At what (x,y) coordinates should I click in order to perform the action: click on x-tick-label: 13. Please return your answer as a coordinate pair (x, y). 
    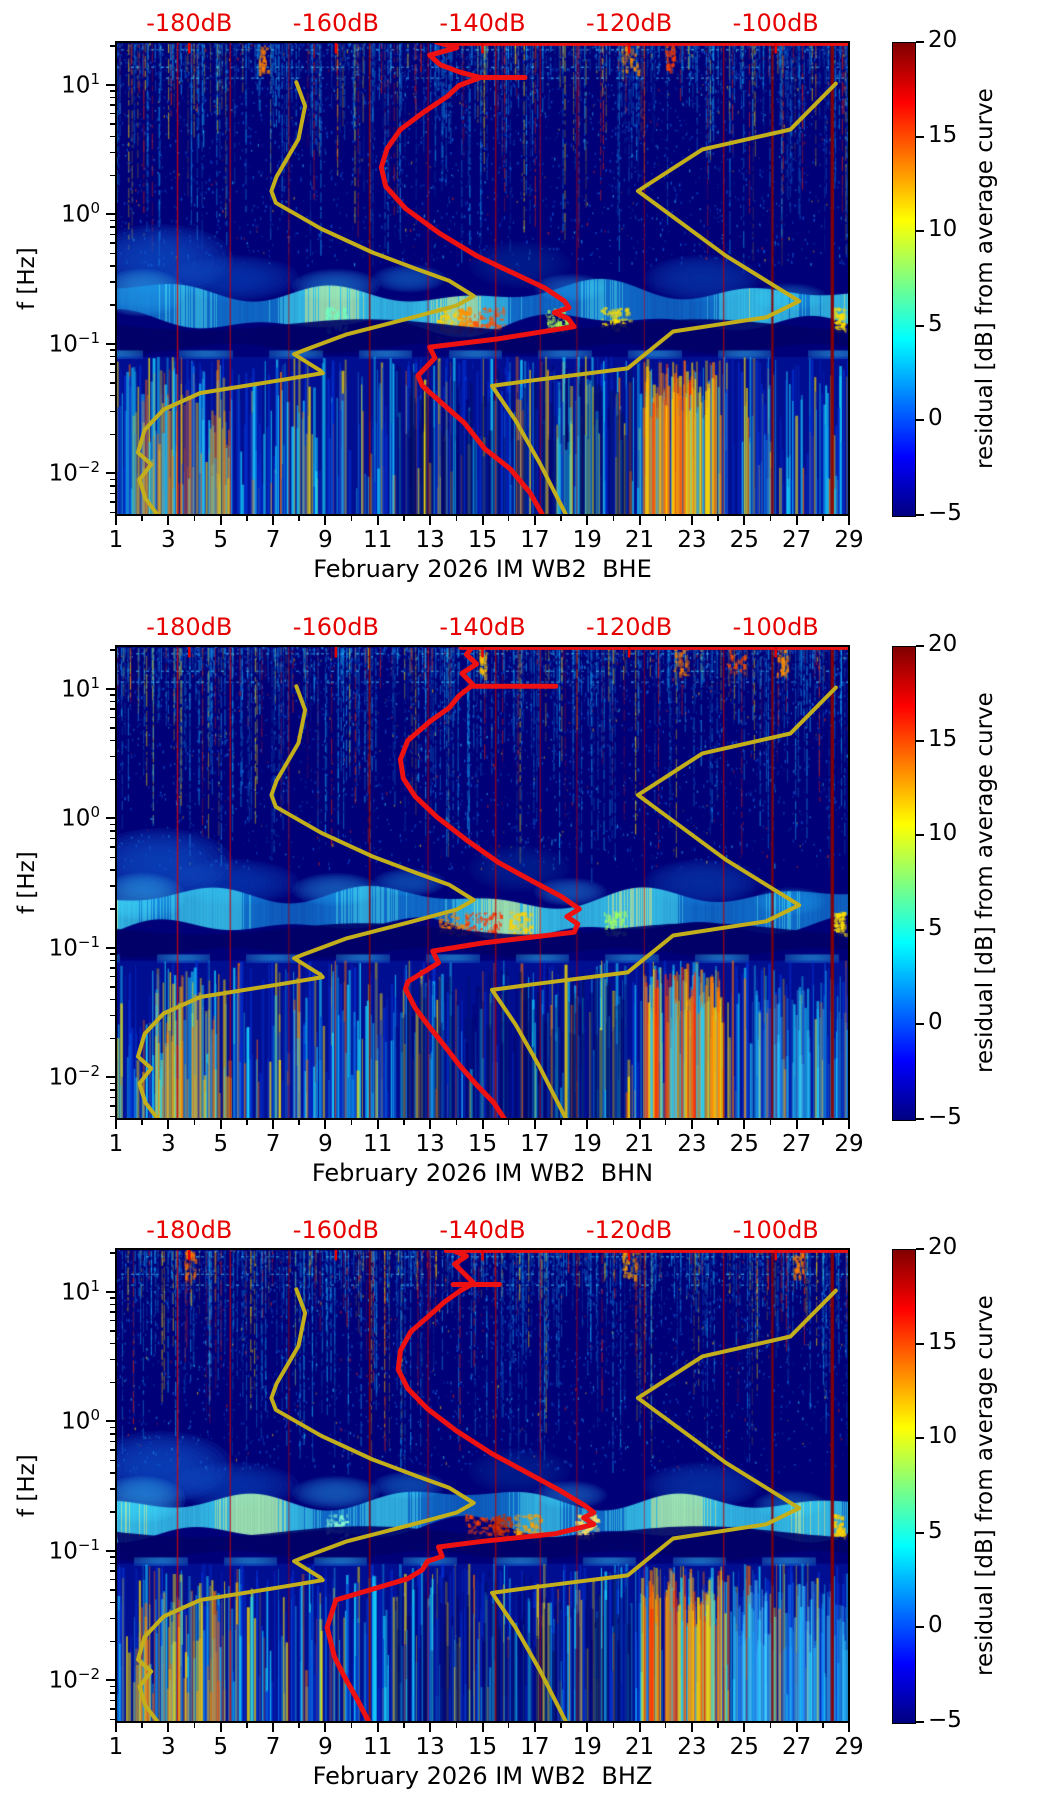
    Looking at the image, I should click on (430, 540).